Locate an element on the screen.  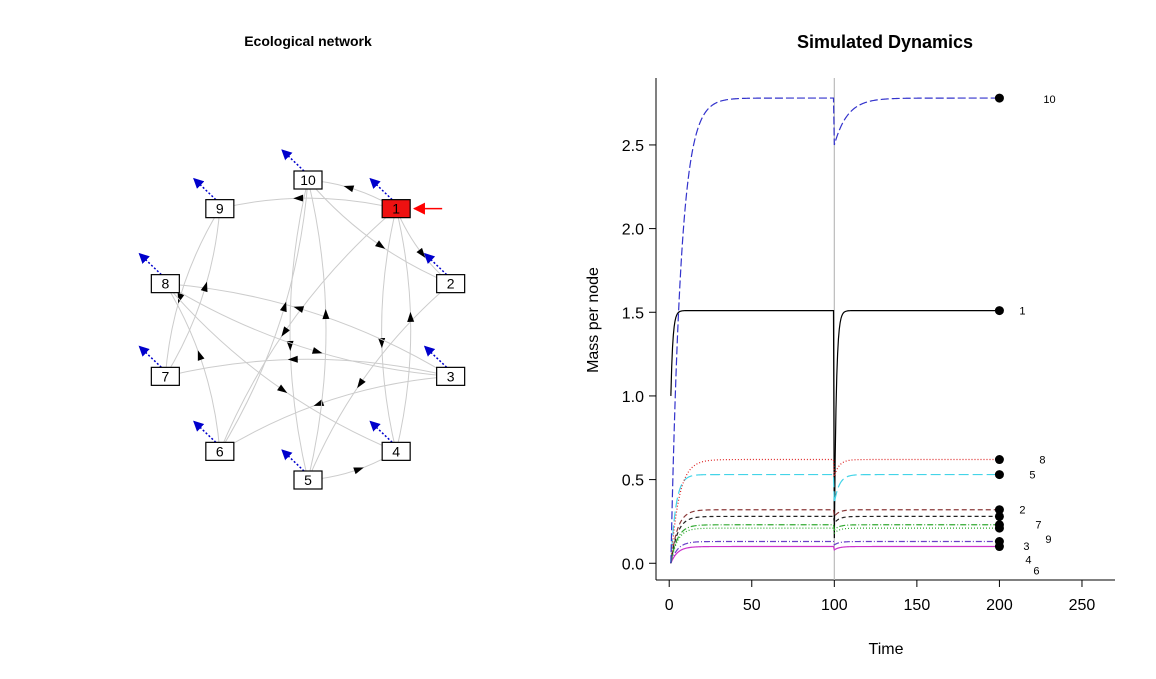
series-label-4: 4 is located at coordinates (1028, 561).